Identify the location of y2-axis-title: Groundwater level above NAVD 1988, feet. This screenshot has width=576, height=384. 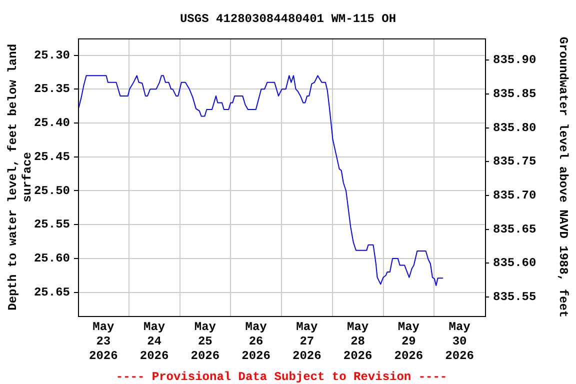
(563, 177).